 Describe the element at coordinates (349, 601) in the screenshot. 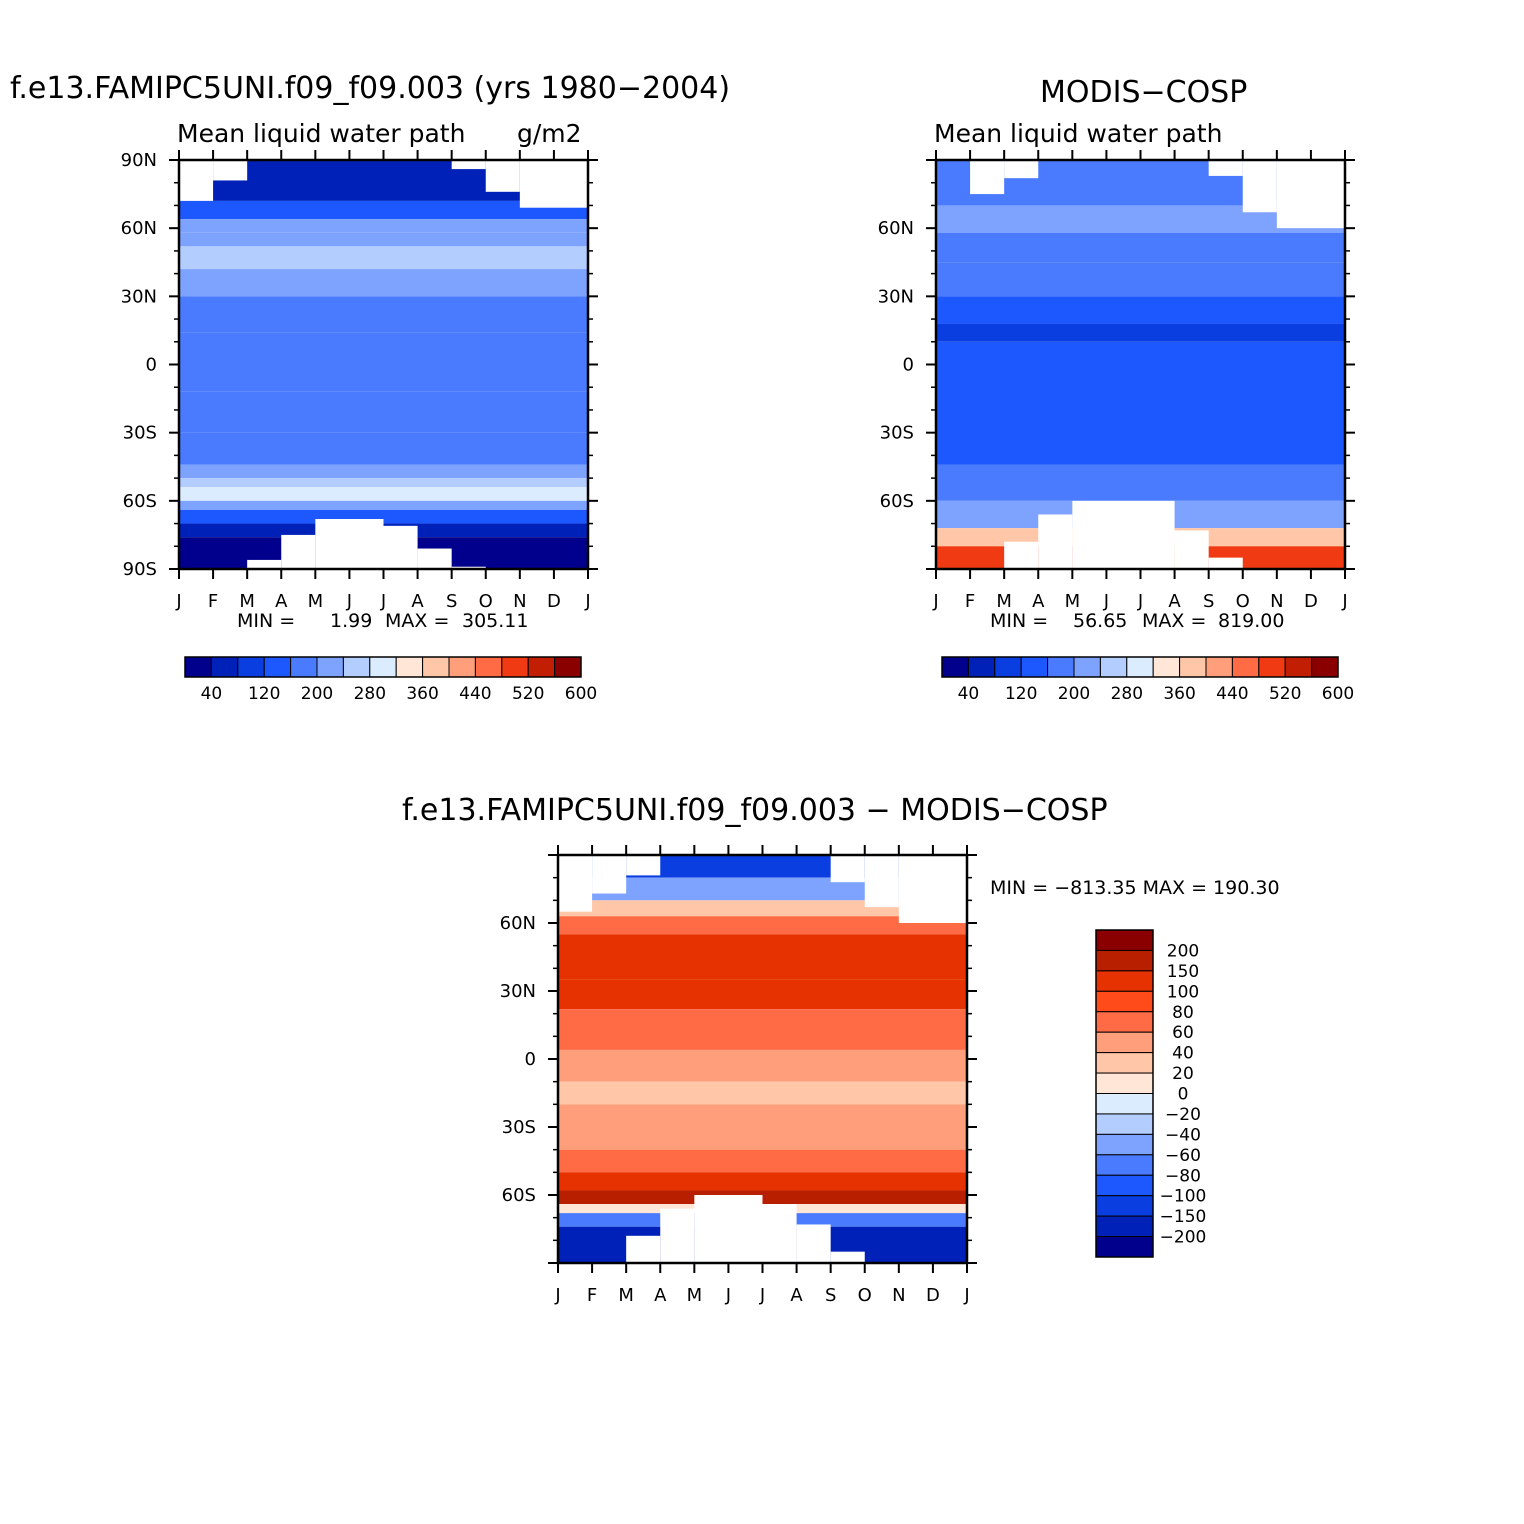

I see `panel-0-xlabel-5: J` at that location.